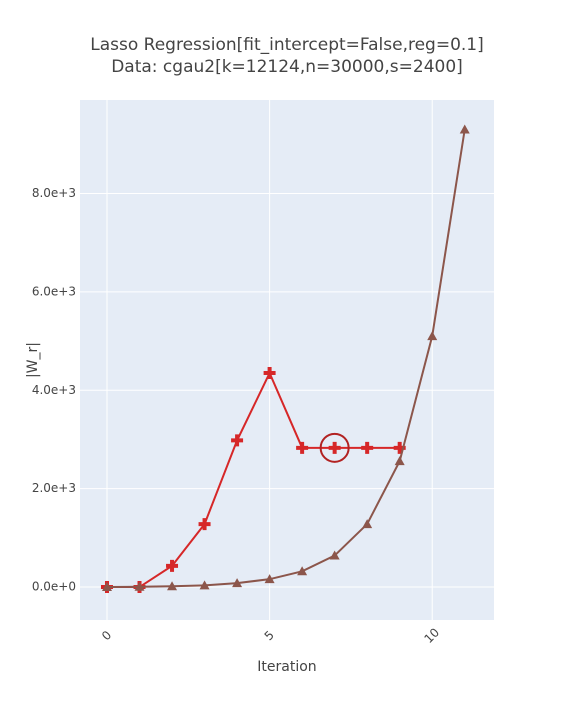 The height and width of the screenshot is (704, 574). Describe the element at coordinates (54, 488) in the screenshot. I see `y-tick-label: 2.0e+3` at that location.